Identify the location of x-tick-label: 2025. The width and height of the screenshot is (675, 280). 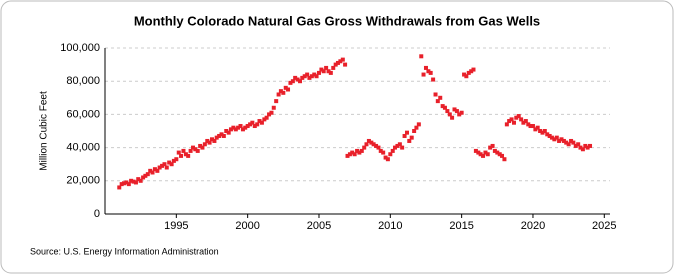
(604, 226).